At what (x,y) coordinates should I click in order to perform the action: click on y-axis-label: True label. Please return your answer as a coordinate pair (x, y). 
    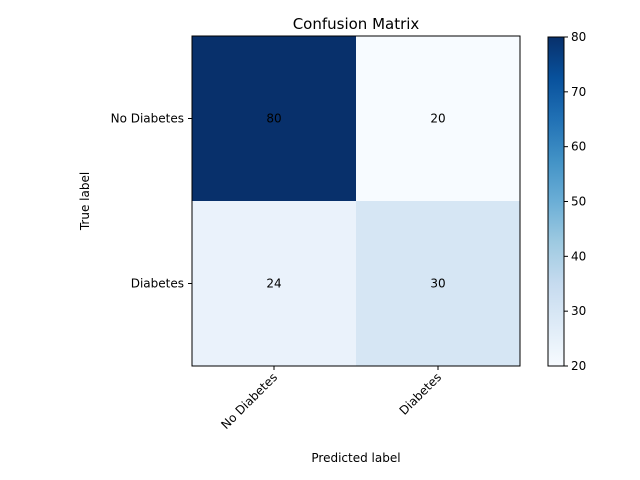
    Looking at the image, I should click on (85, 201).